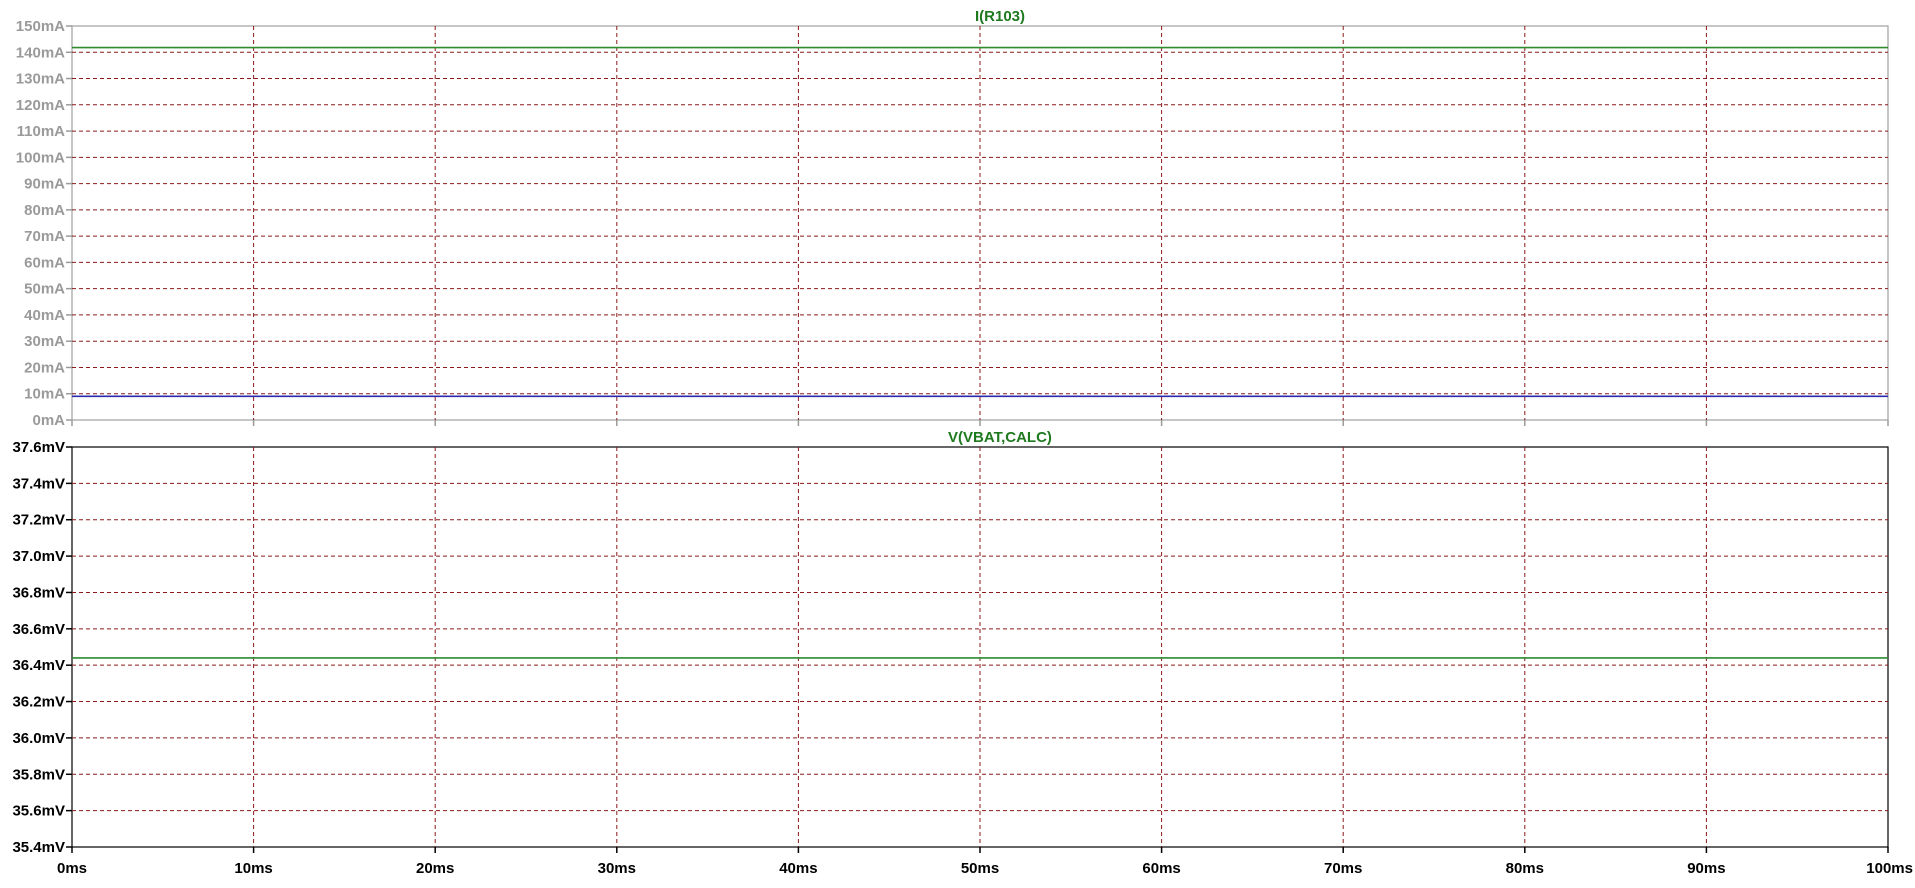 This screenshot has height=888, width=1915. Describe the element at coordinates (435, 868) in the screenshot. I see `x-tick-label: 20ms` at that location.